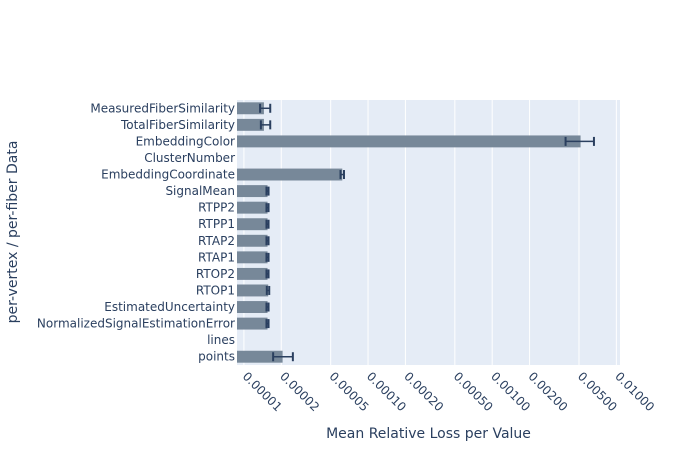  What do you see at coordinates (634, 391) in the screenshot?
I see `x-tick-label: 0.01000` at bounding box center [634, 391].